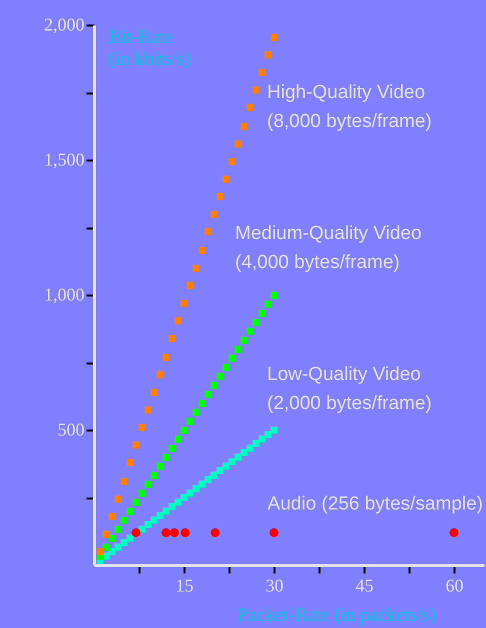 The image size is (486, 628). Describe the element at coordinates (64, 294) in the screenshot. I see `y-tick-label: 1,000` at that location.